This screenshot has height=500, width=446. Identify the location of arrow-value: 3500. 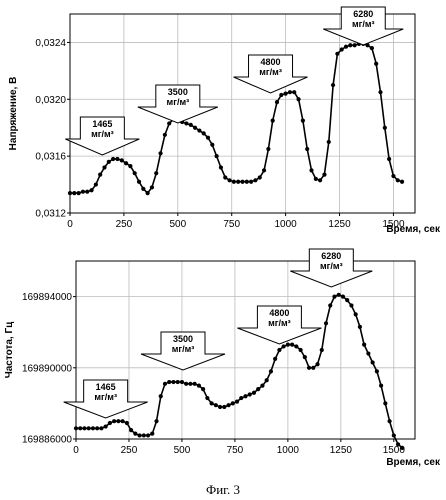
(178, 92).